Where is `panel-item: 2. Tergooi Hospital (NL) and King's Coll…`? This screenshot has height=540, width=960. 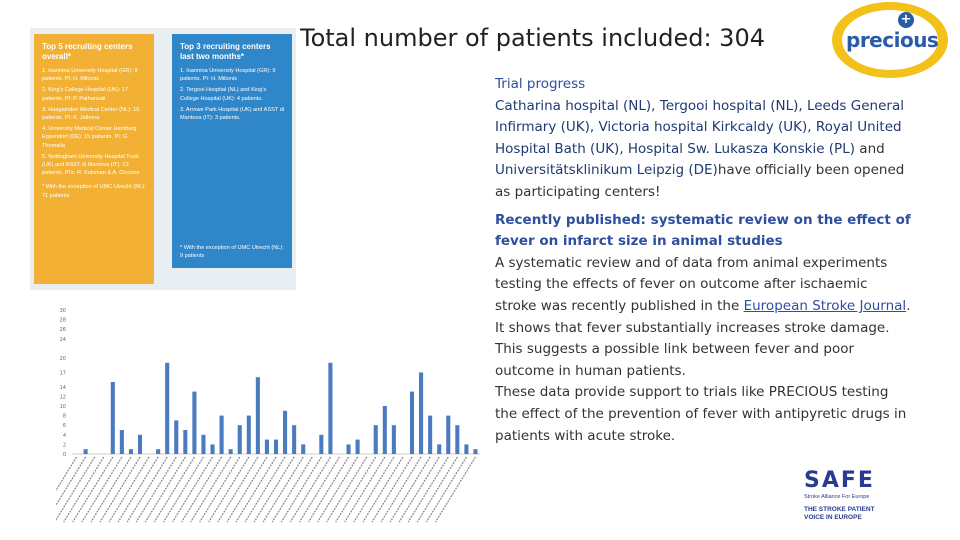 panel-item: 2. Tergooi Hospital (NL) and King's Coll… is located at coordinates (223, 94).